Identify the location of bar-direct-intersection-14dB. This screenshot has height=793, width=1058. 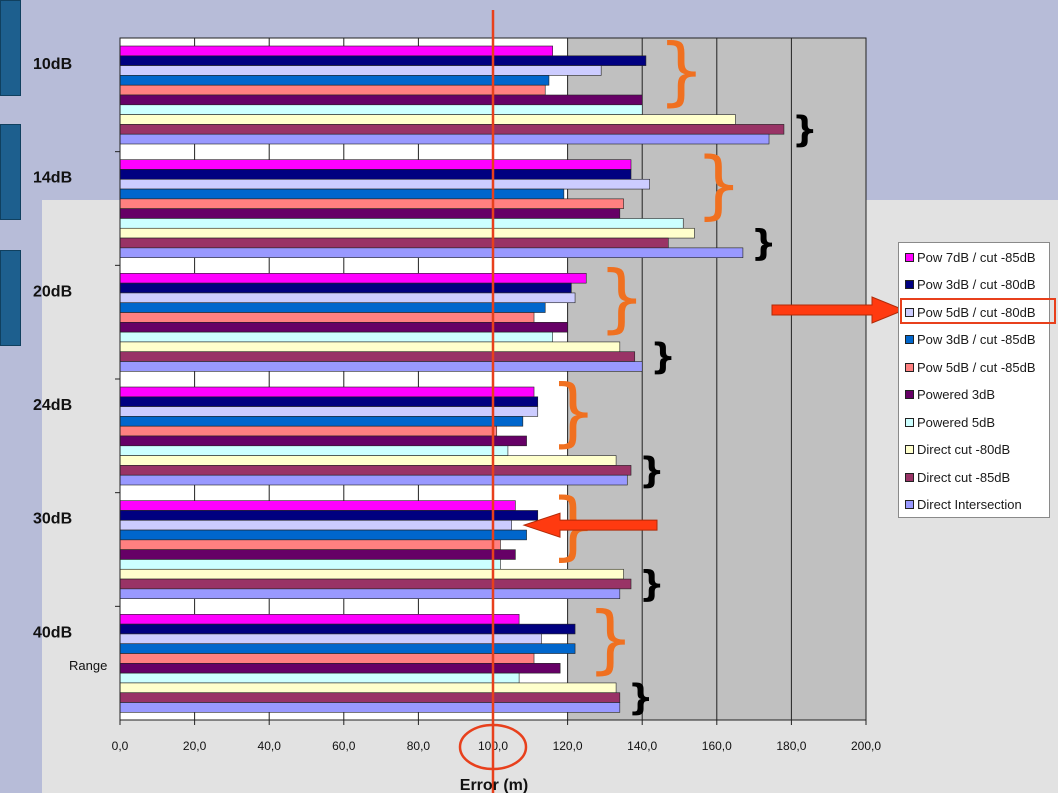
(431, 252).